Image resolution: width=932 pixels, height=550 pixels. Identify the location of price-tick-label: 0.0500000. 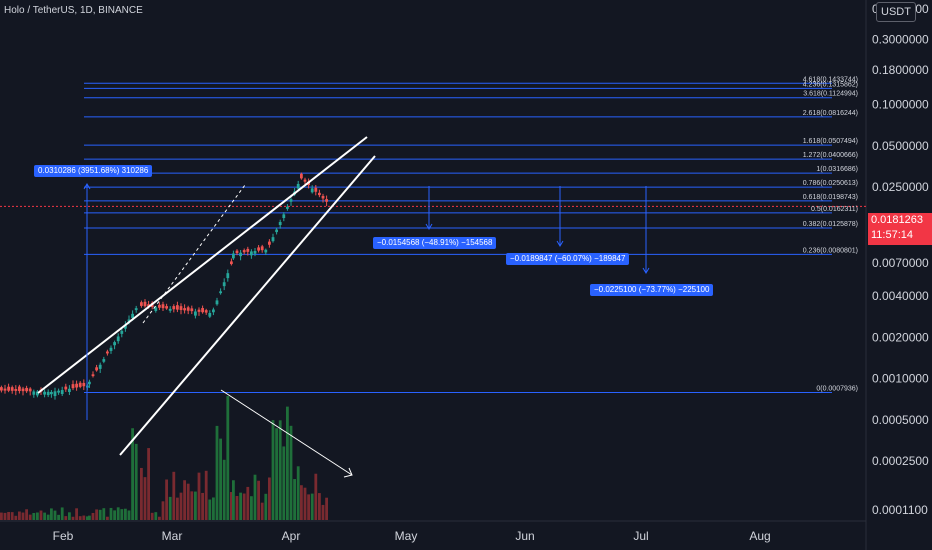
(900, 146).